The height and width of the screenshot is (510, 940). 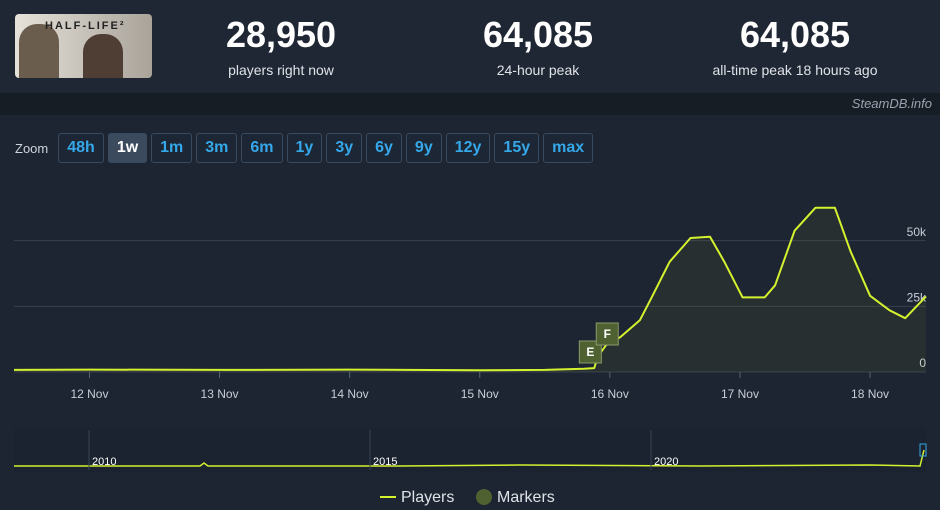 I want to click on zoom-button: 1y, so click(x=304, y=148).